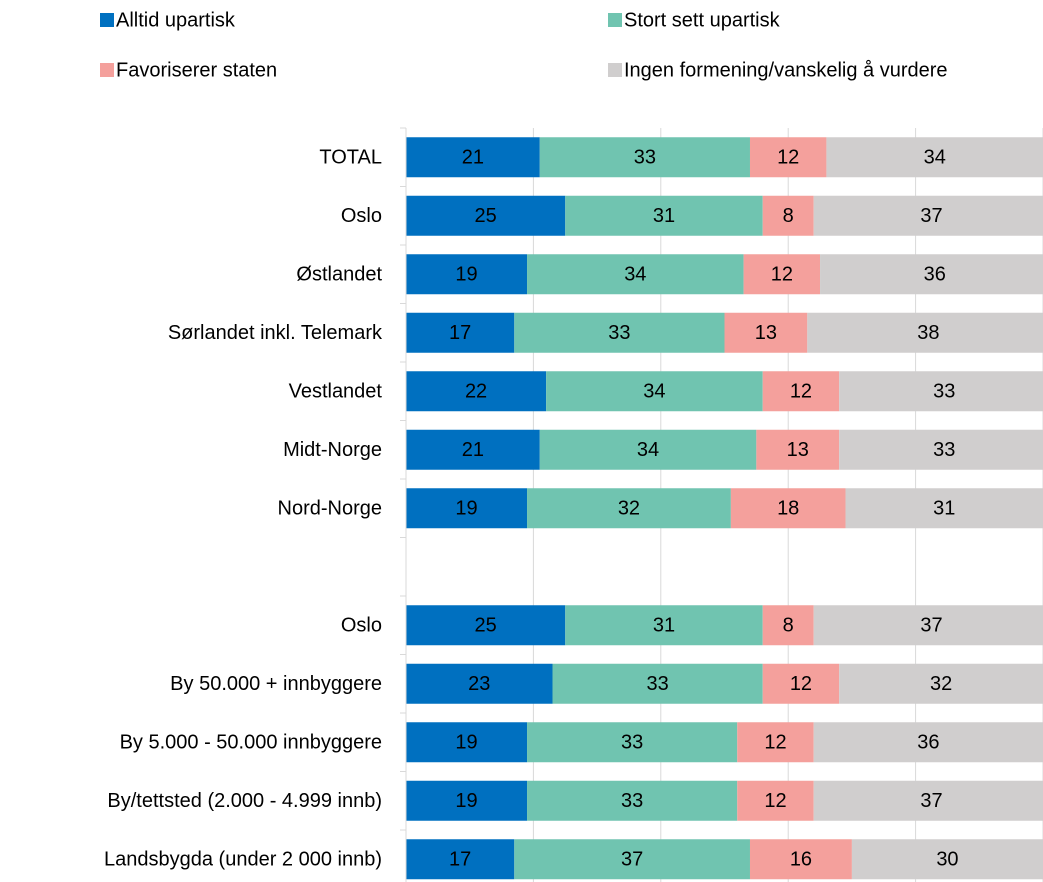 This screenshot has width=1043, height=882. I want to click on category-label: By 5.000 - 50.000 innbyggere, so click(251, 743).